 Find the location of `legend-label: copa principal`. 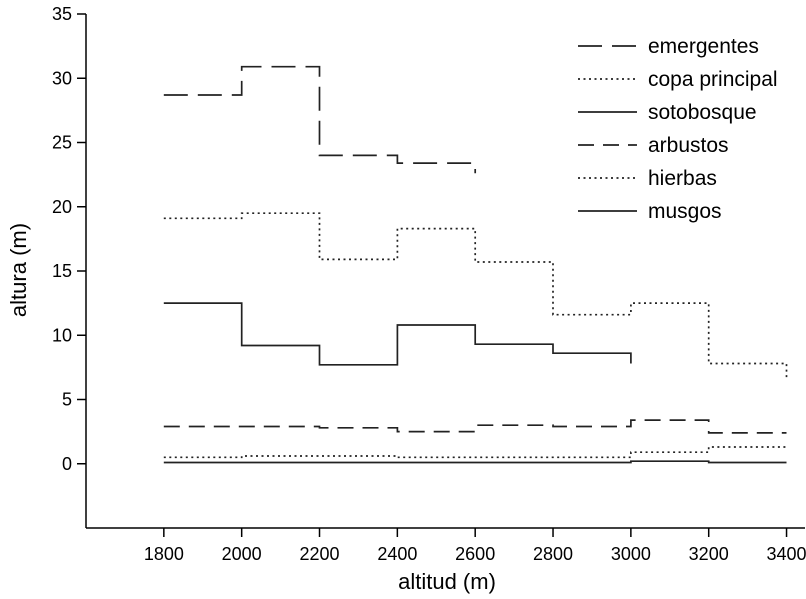

legend-label: copa principal is located at coordinates (713, 79).